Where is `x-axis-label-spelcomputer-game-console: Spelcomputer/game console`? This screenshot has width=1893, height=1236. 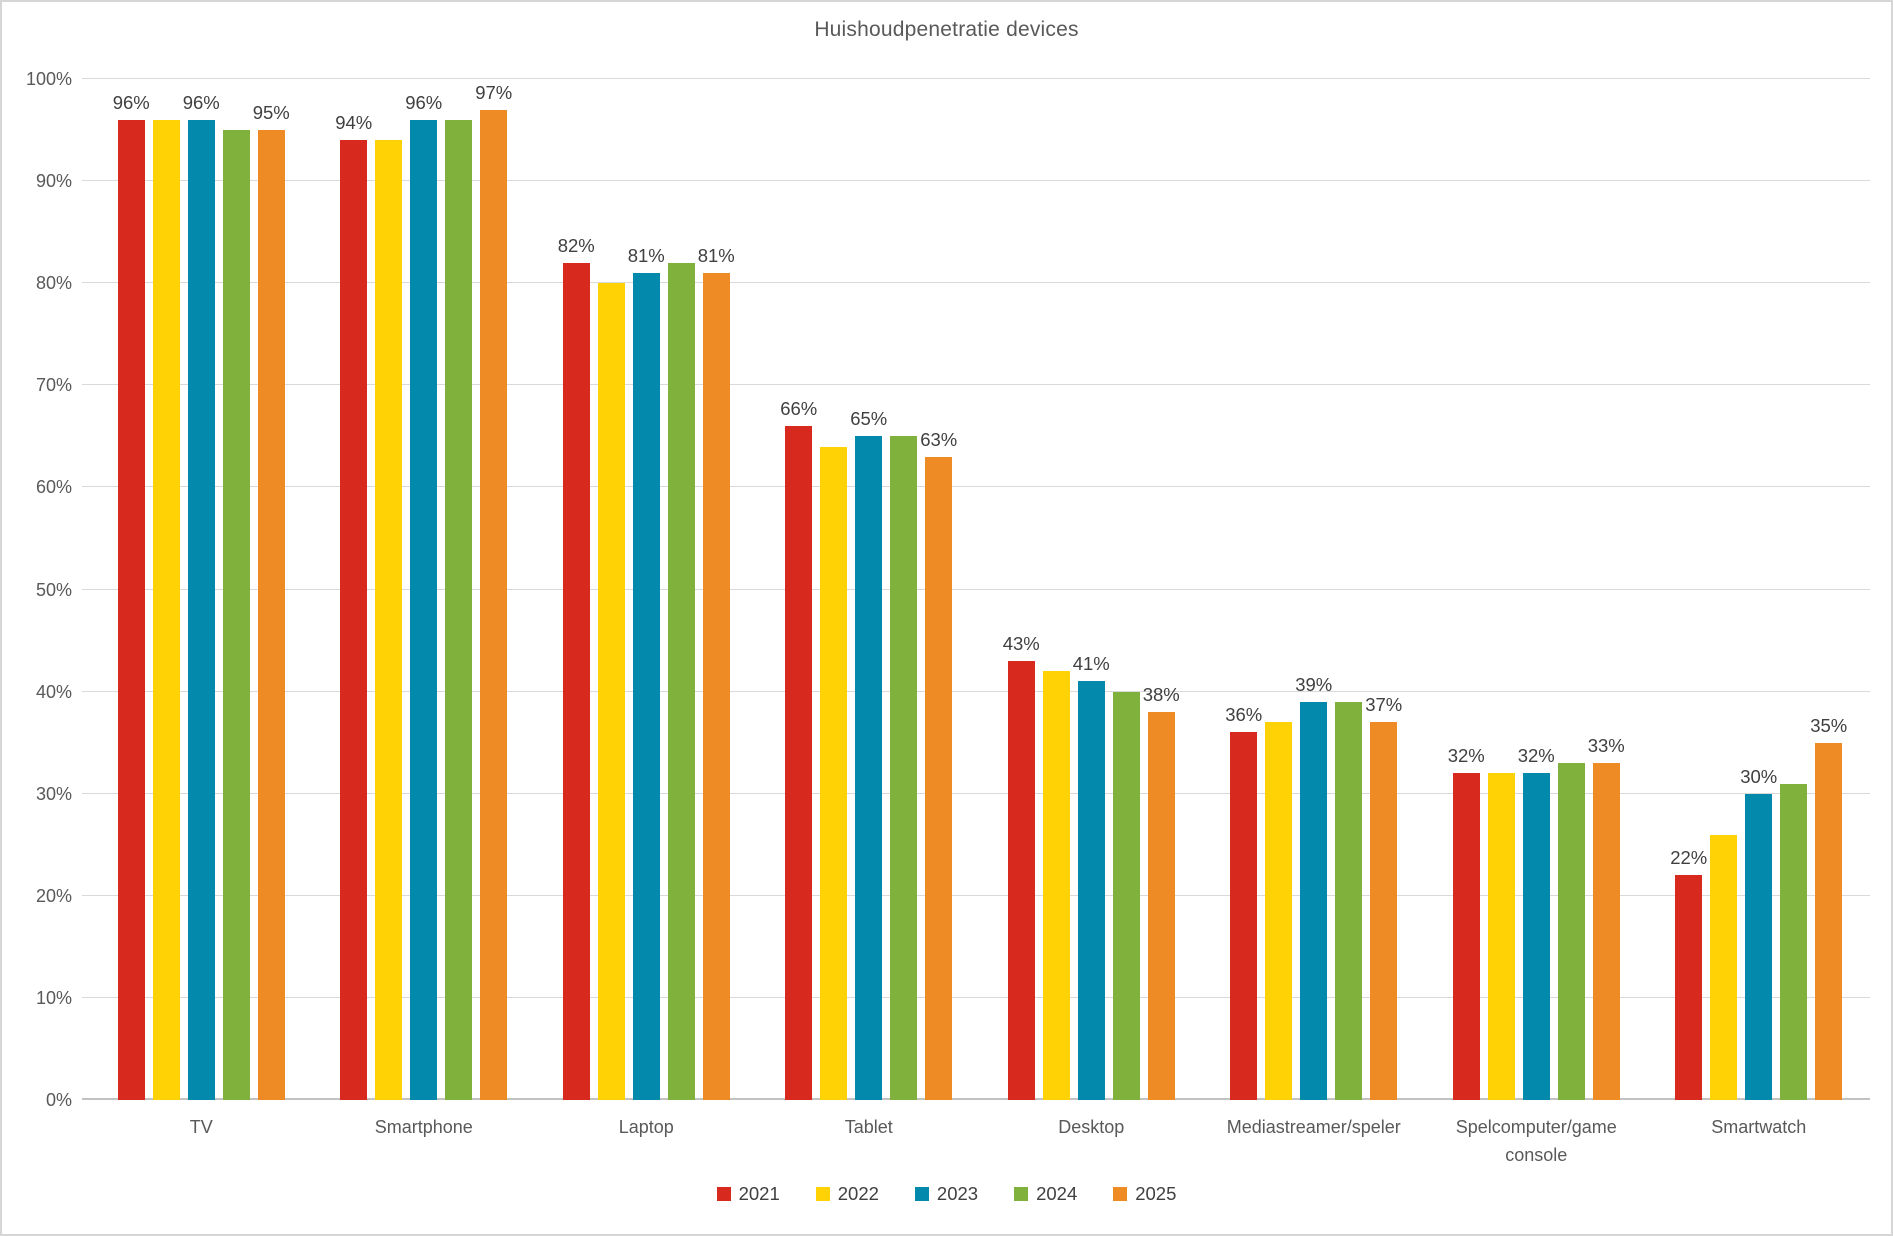 x-axis-label-spelcomputer-game-console: Spelcomputer/game console is located at coordinates (1536, 1142).